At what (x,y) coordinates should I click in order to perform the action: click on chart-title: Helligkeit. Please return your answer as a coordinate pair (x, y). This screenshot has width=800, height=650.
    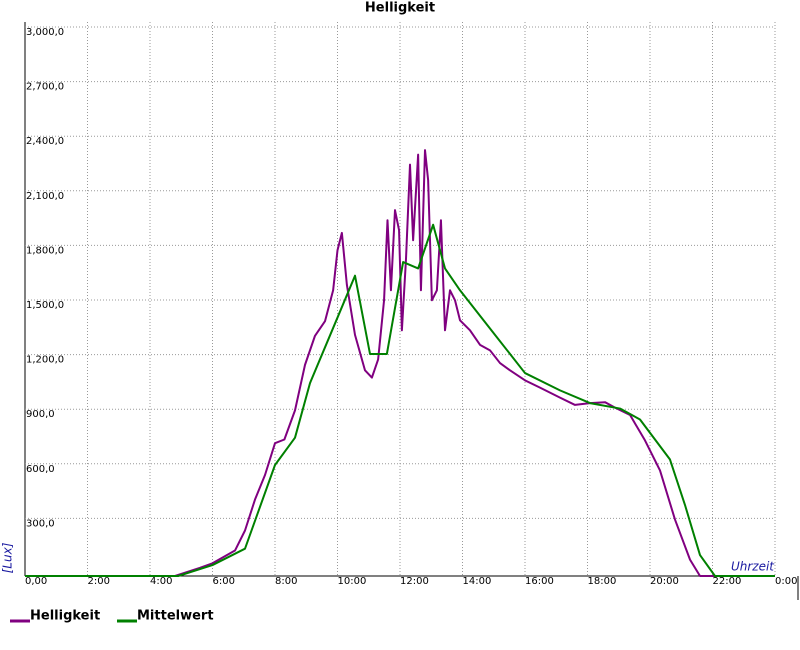
    Looking at the image, I should click on (400, 8).